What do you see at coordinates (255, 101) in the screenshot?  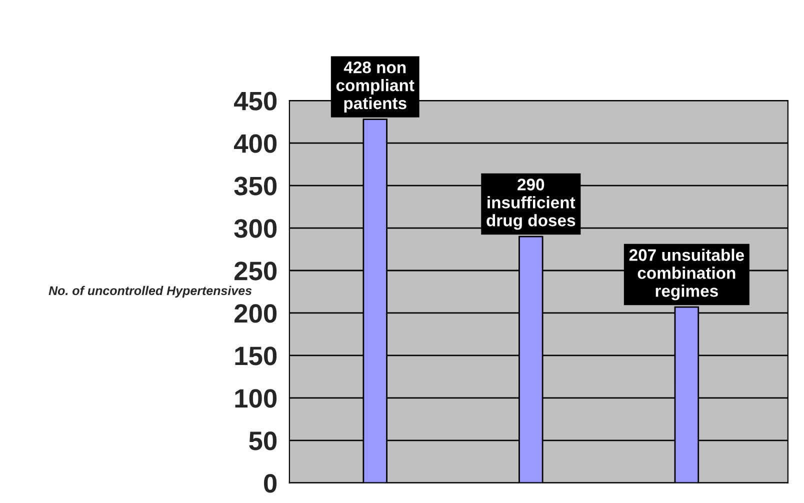 I see `y-tick-label: 450` at bounding box center [255, 101].